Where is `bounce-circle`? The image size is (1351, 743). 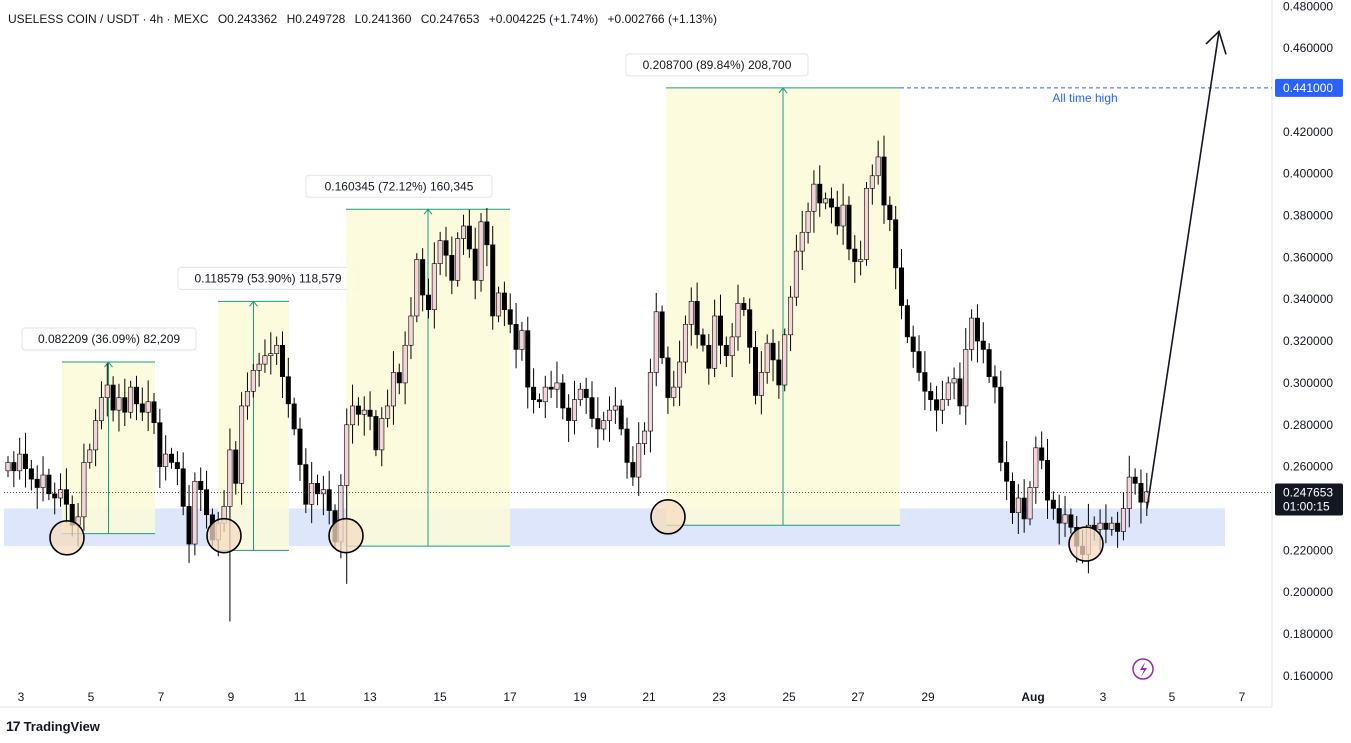
bounce-circle is located at coordinates (224, 535).